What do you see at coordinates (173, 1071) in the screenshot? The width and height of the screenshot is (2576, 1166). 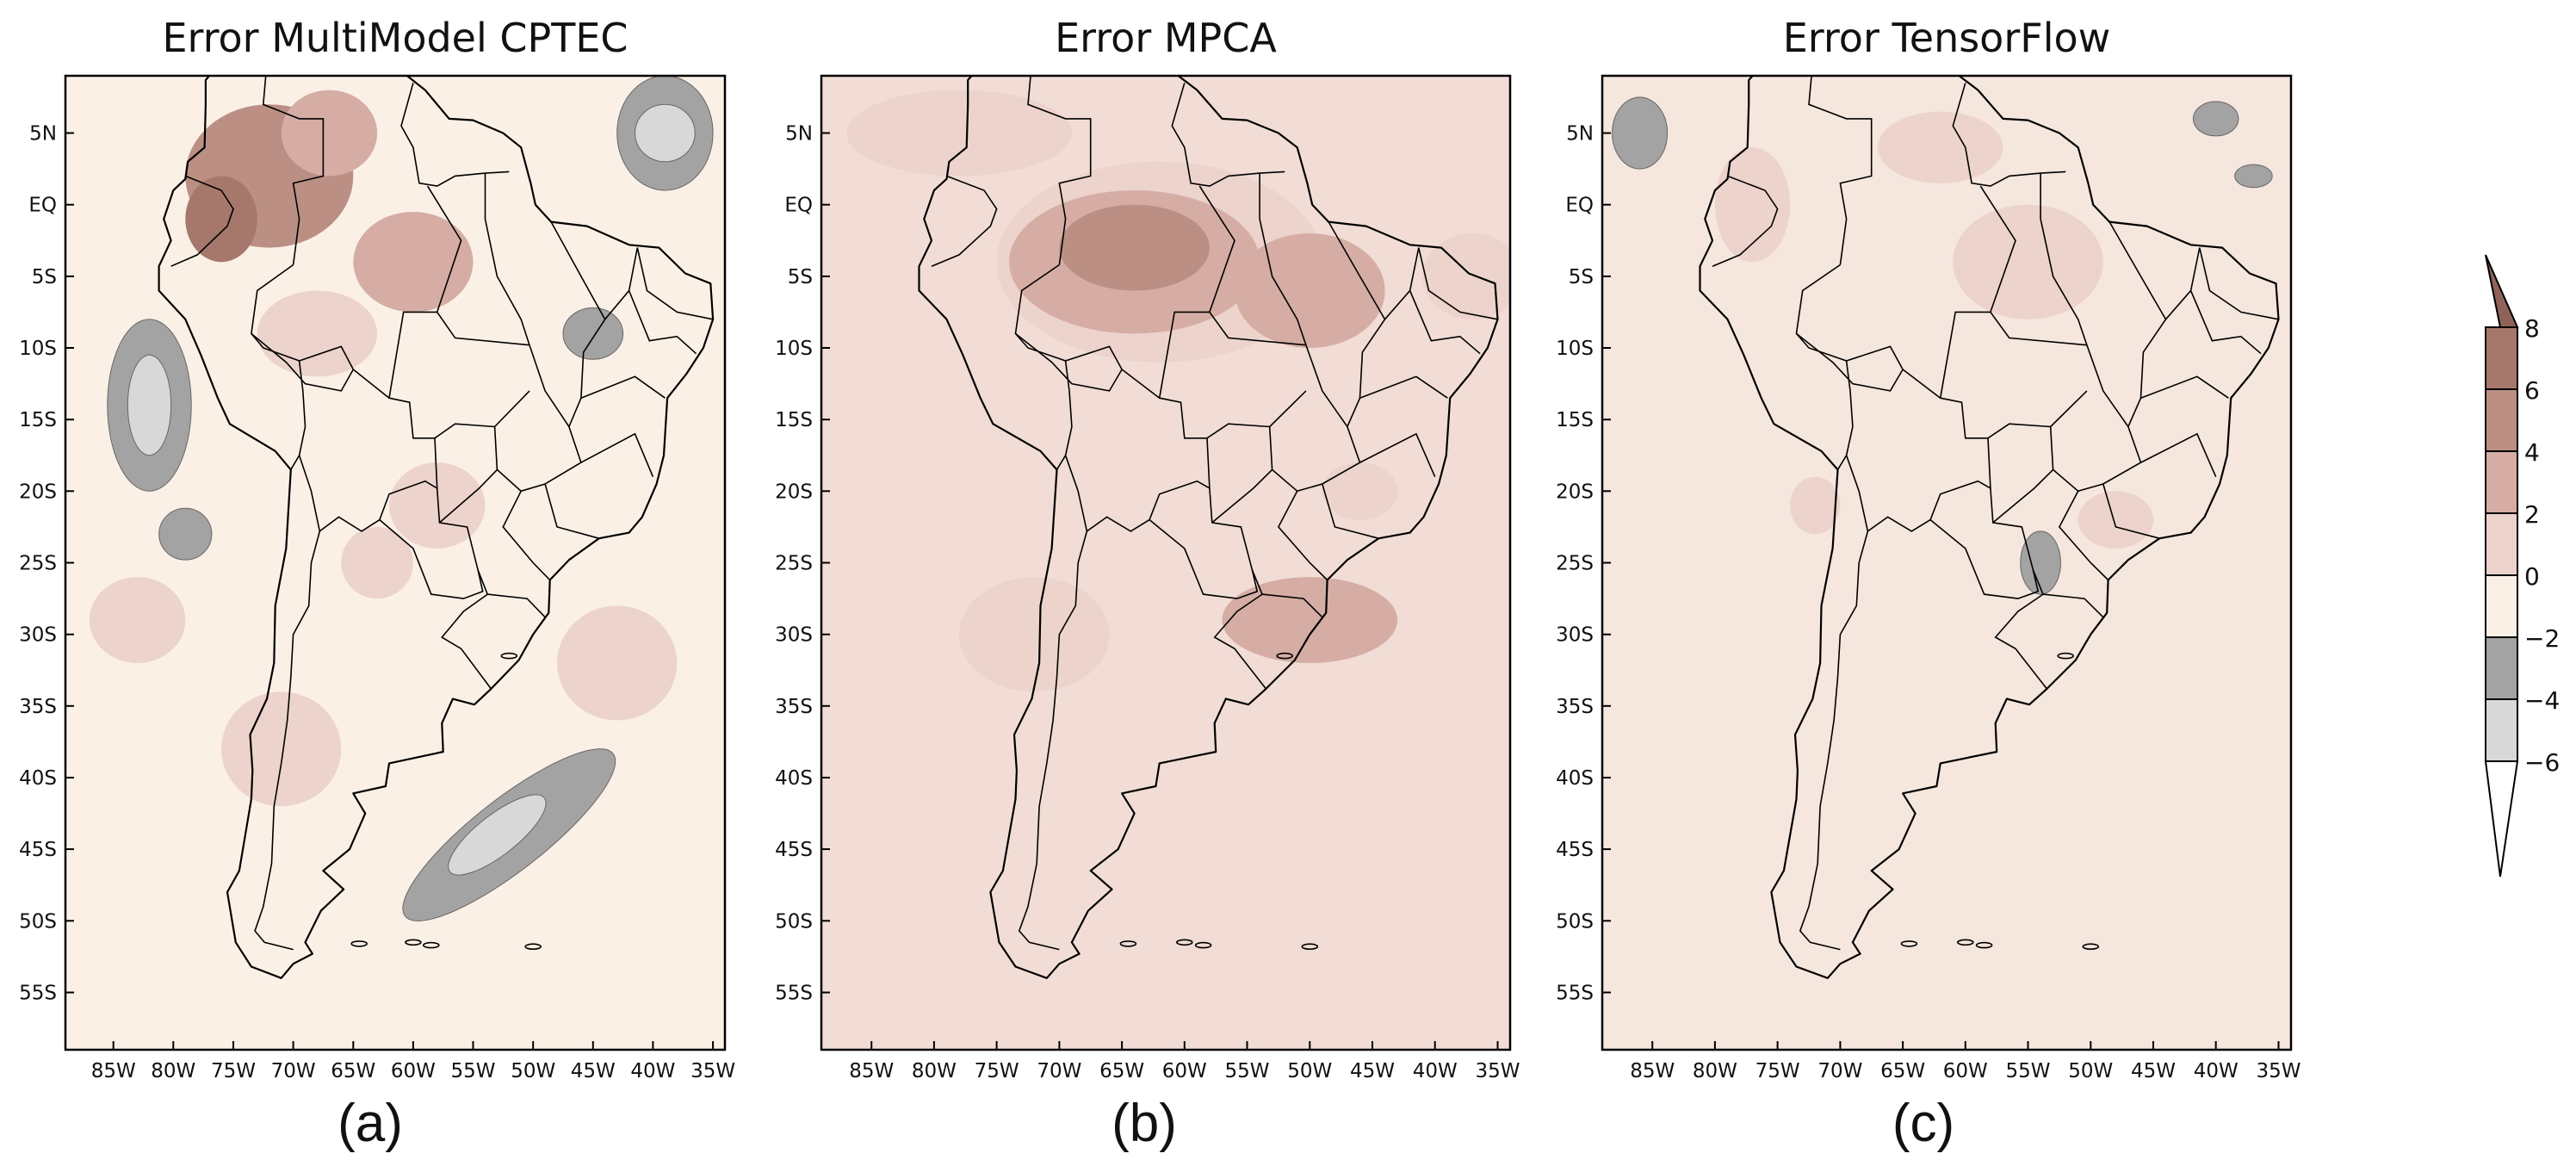 I see `lon-tick-label: 80W` at bounding box center [173, 1071].